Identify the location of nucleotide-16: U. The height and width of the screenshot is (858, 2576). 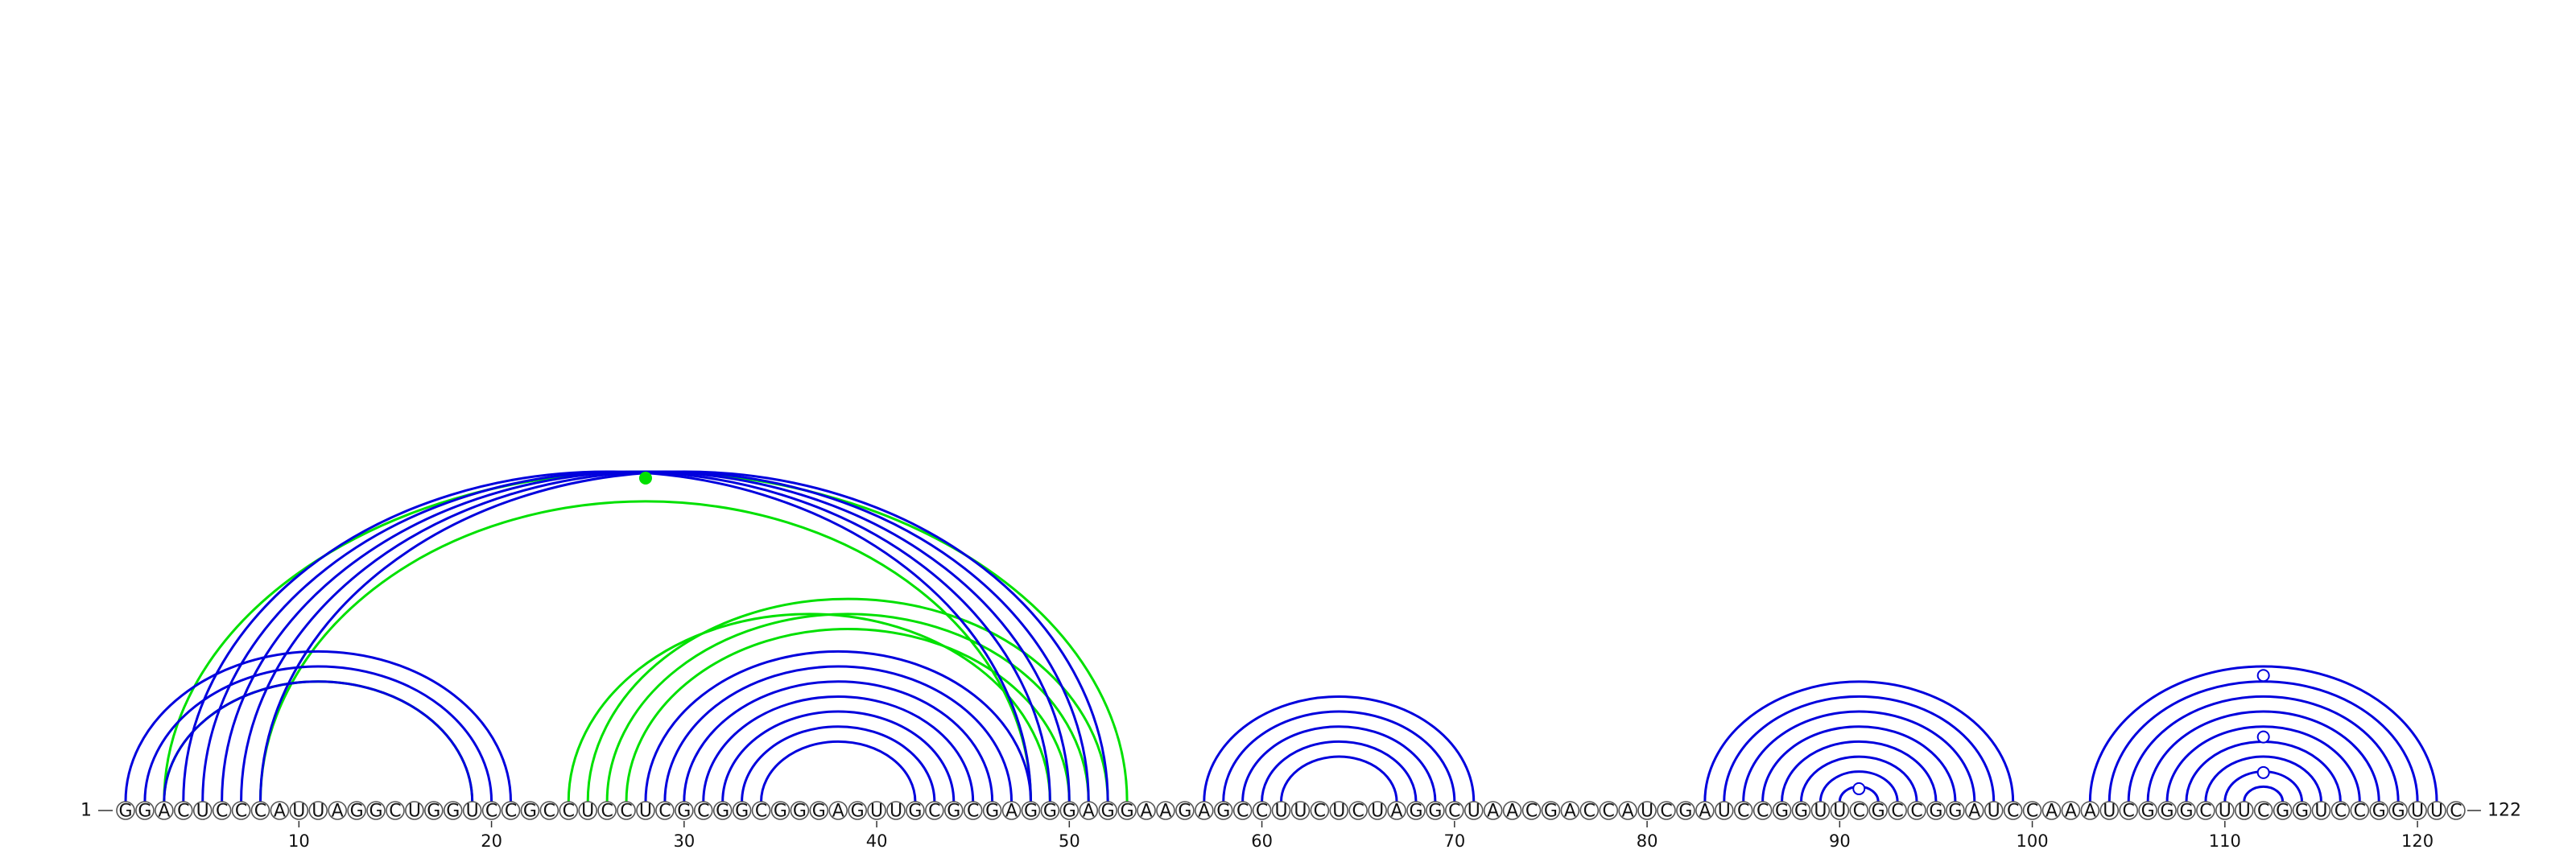
(414, 812).